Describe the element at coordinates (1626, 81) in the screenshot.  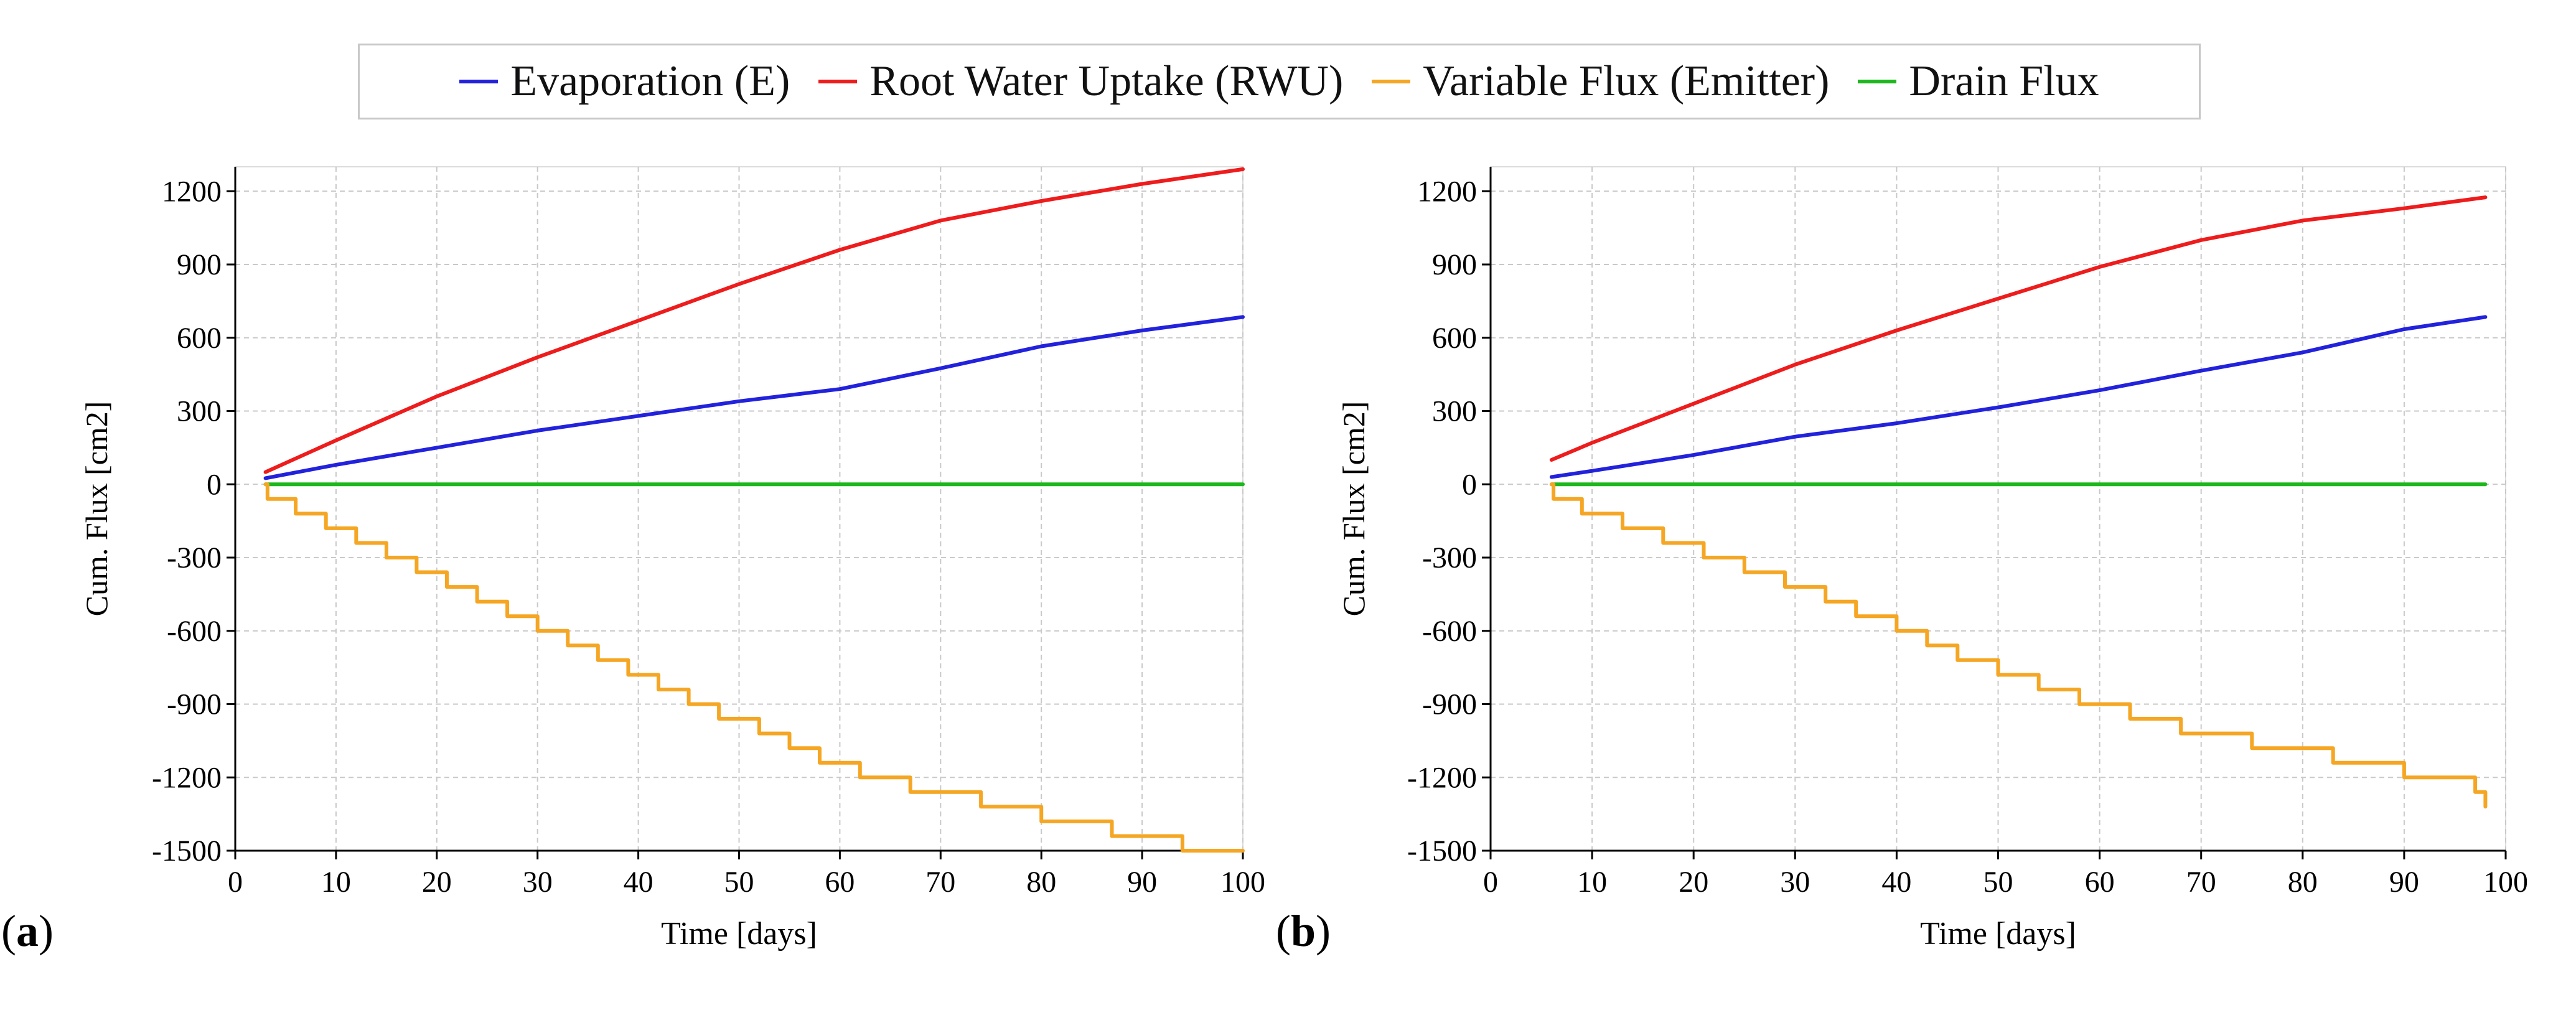
I see `legend-label-variable-flux: Variable Flux (Emitter)` at that location.